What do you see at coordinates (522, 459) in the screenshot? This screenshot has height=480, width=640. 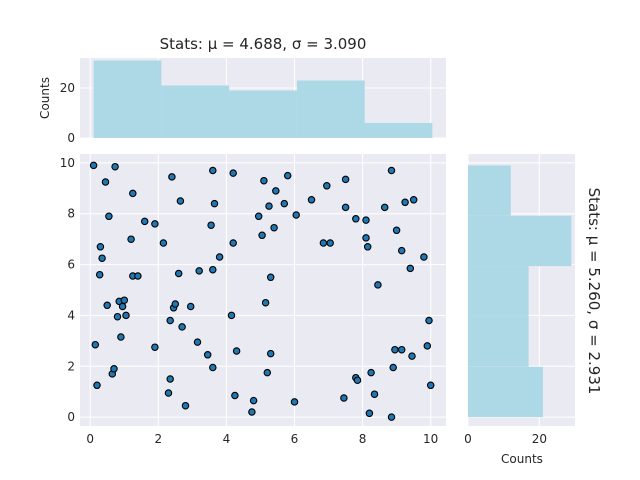 I see `right-histogram-xlabel: Counts` at bounding box center [522, 459].